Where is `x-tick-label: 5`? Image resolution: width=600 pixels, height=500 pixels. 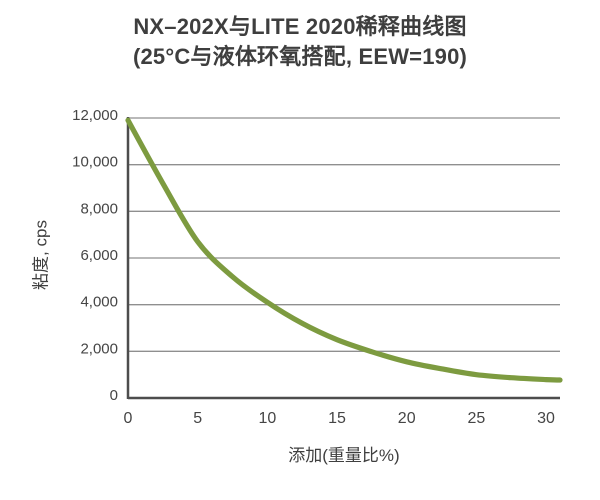 x-tick-label: 5 is located at coordinates (197, 418).